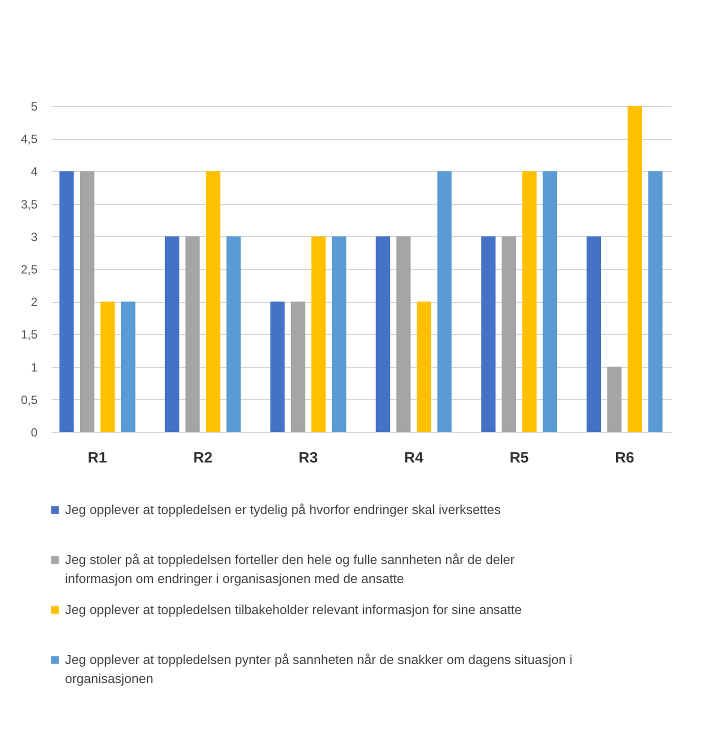 Image resolution: width=722 pixels, height=751 pixels. I want to click on y-tick-label: 5, so click(34, 107).